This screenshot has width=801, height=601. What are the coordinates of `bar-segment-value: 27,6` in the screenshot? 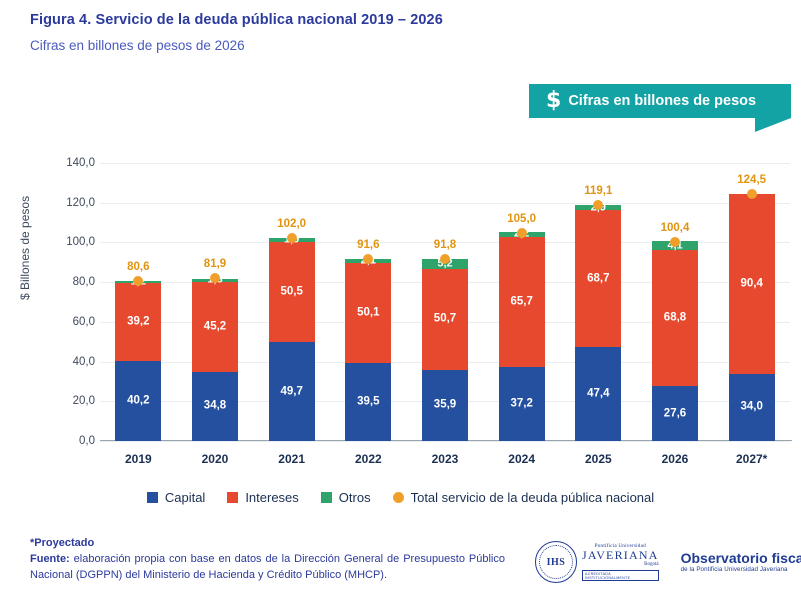 It's located at (675, 412).